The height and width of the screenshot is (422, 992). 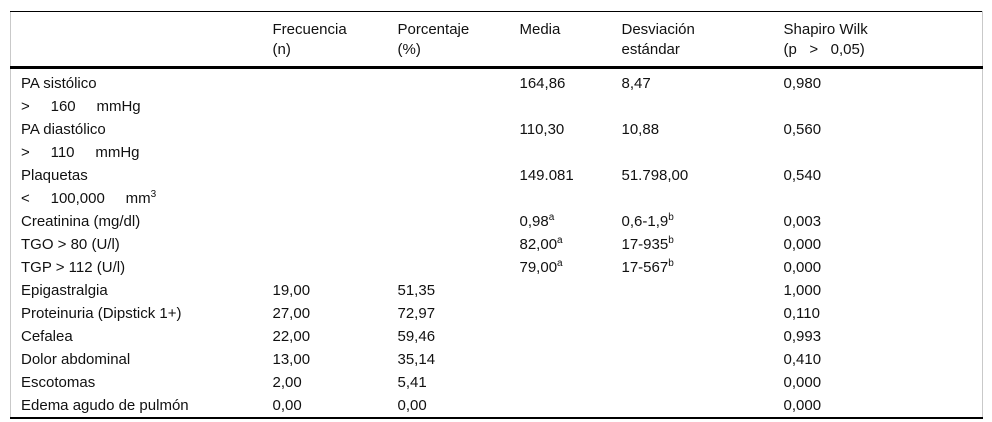 What do you see at coordinates (142, 40) in the screenshot?
I see `header-cell-label` at bounding box center [142, 40].